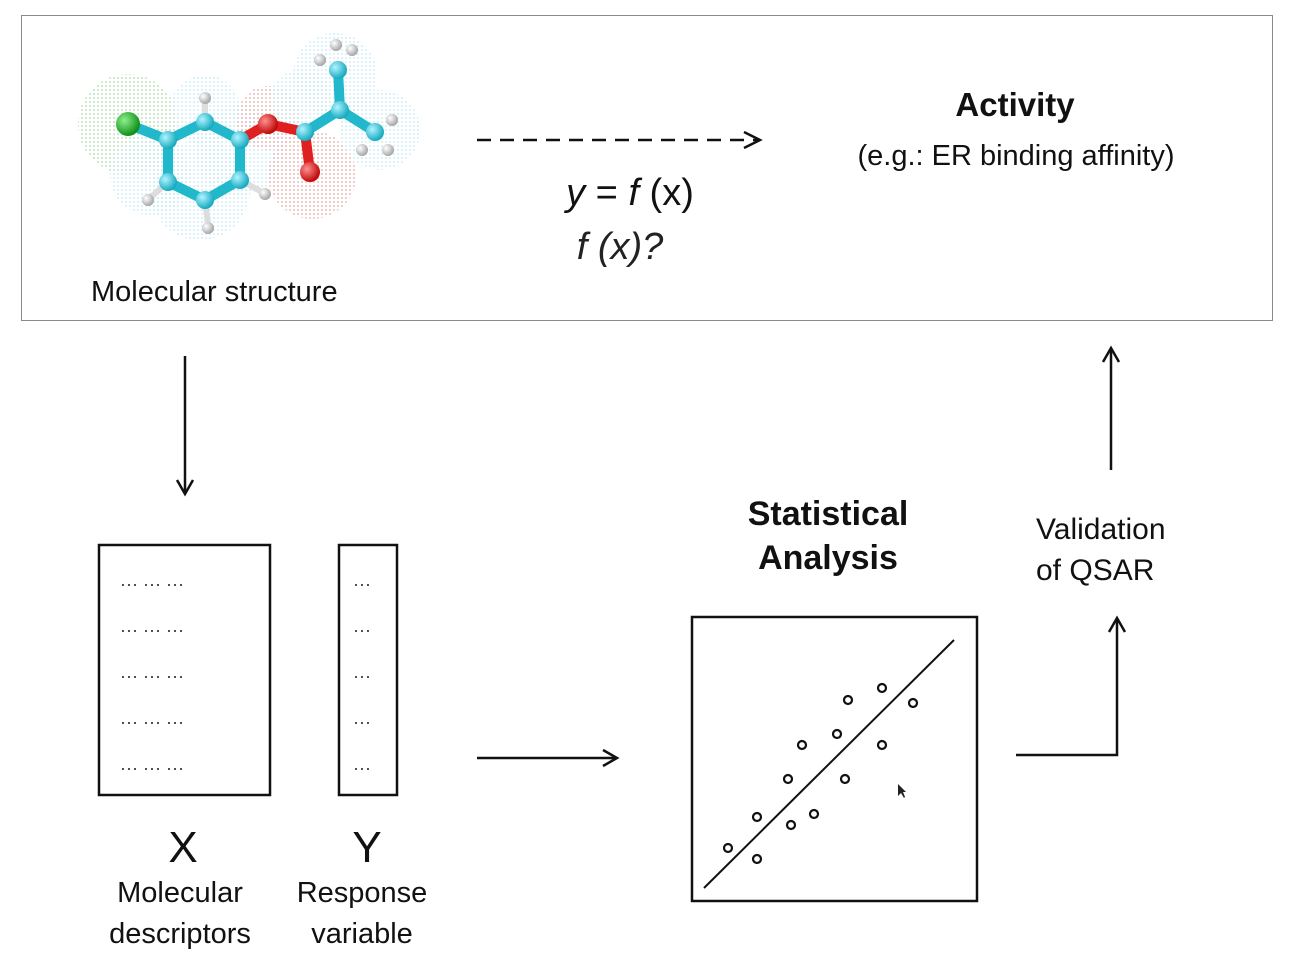 The height and width of the screenshot is (962, 1293). I want to click on scatter-plot, so click(834, 759).